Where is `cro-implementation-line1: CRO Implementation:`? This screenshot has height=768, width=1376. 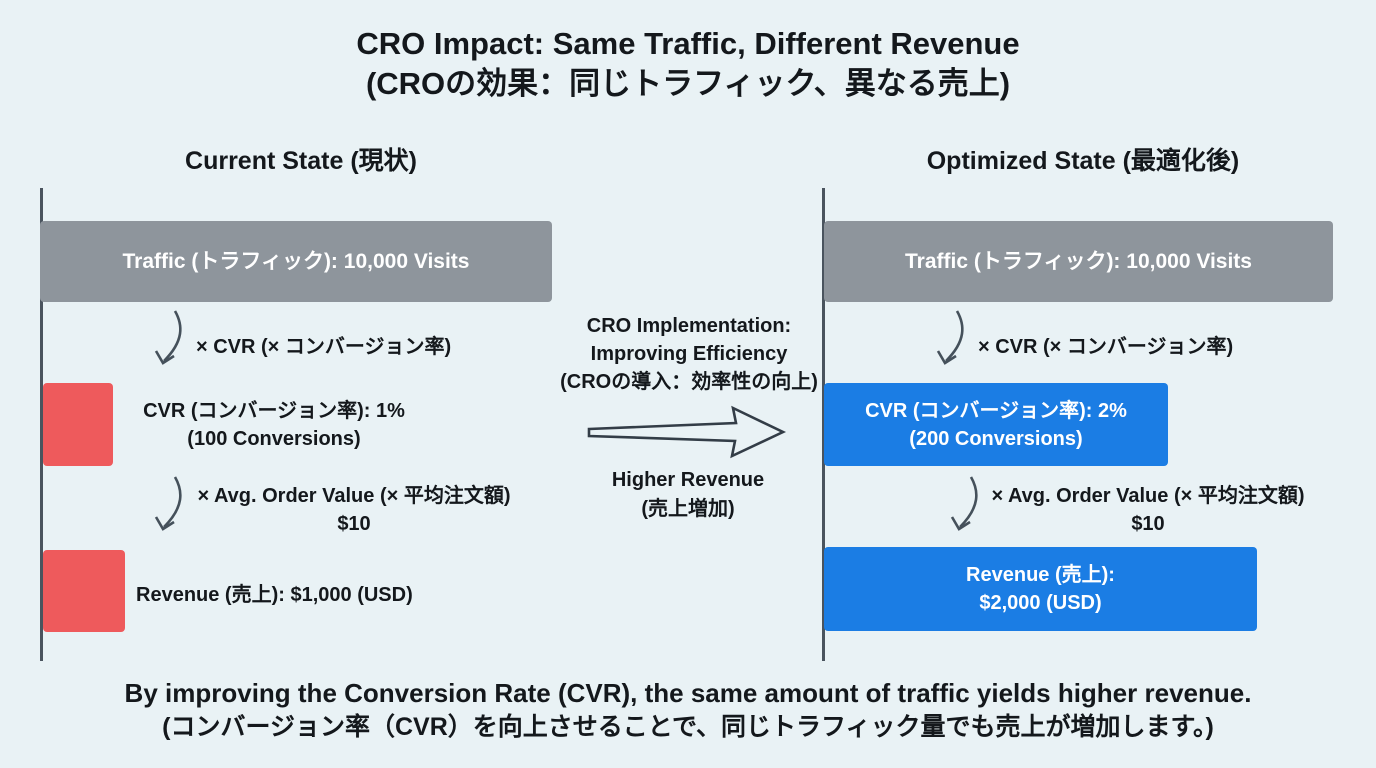 cro-implementation-line1: CRO Implementation: is located at coordinates (689, 326).